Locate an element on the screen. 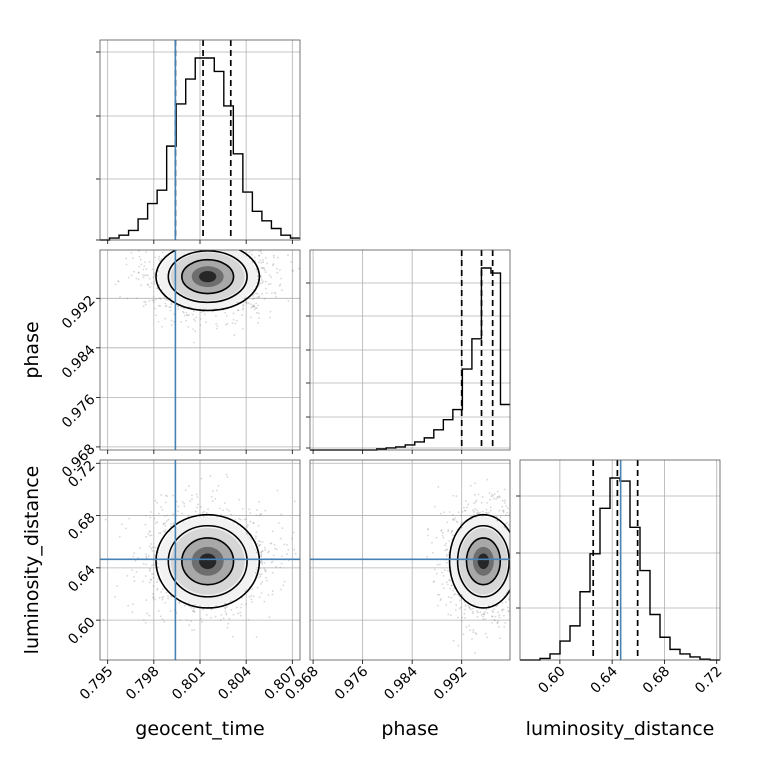 This screenshot has height=760, width=760. contour-line is located at coordinates (207, 277).